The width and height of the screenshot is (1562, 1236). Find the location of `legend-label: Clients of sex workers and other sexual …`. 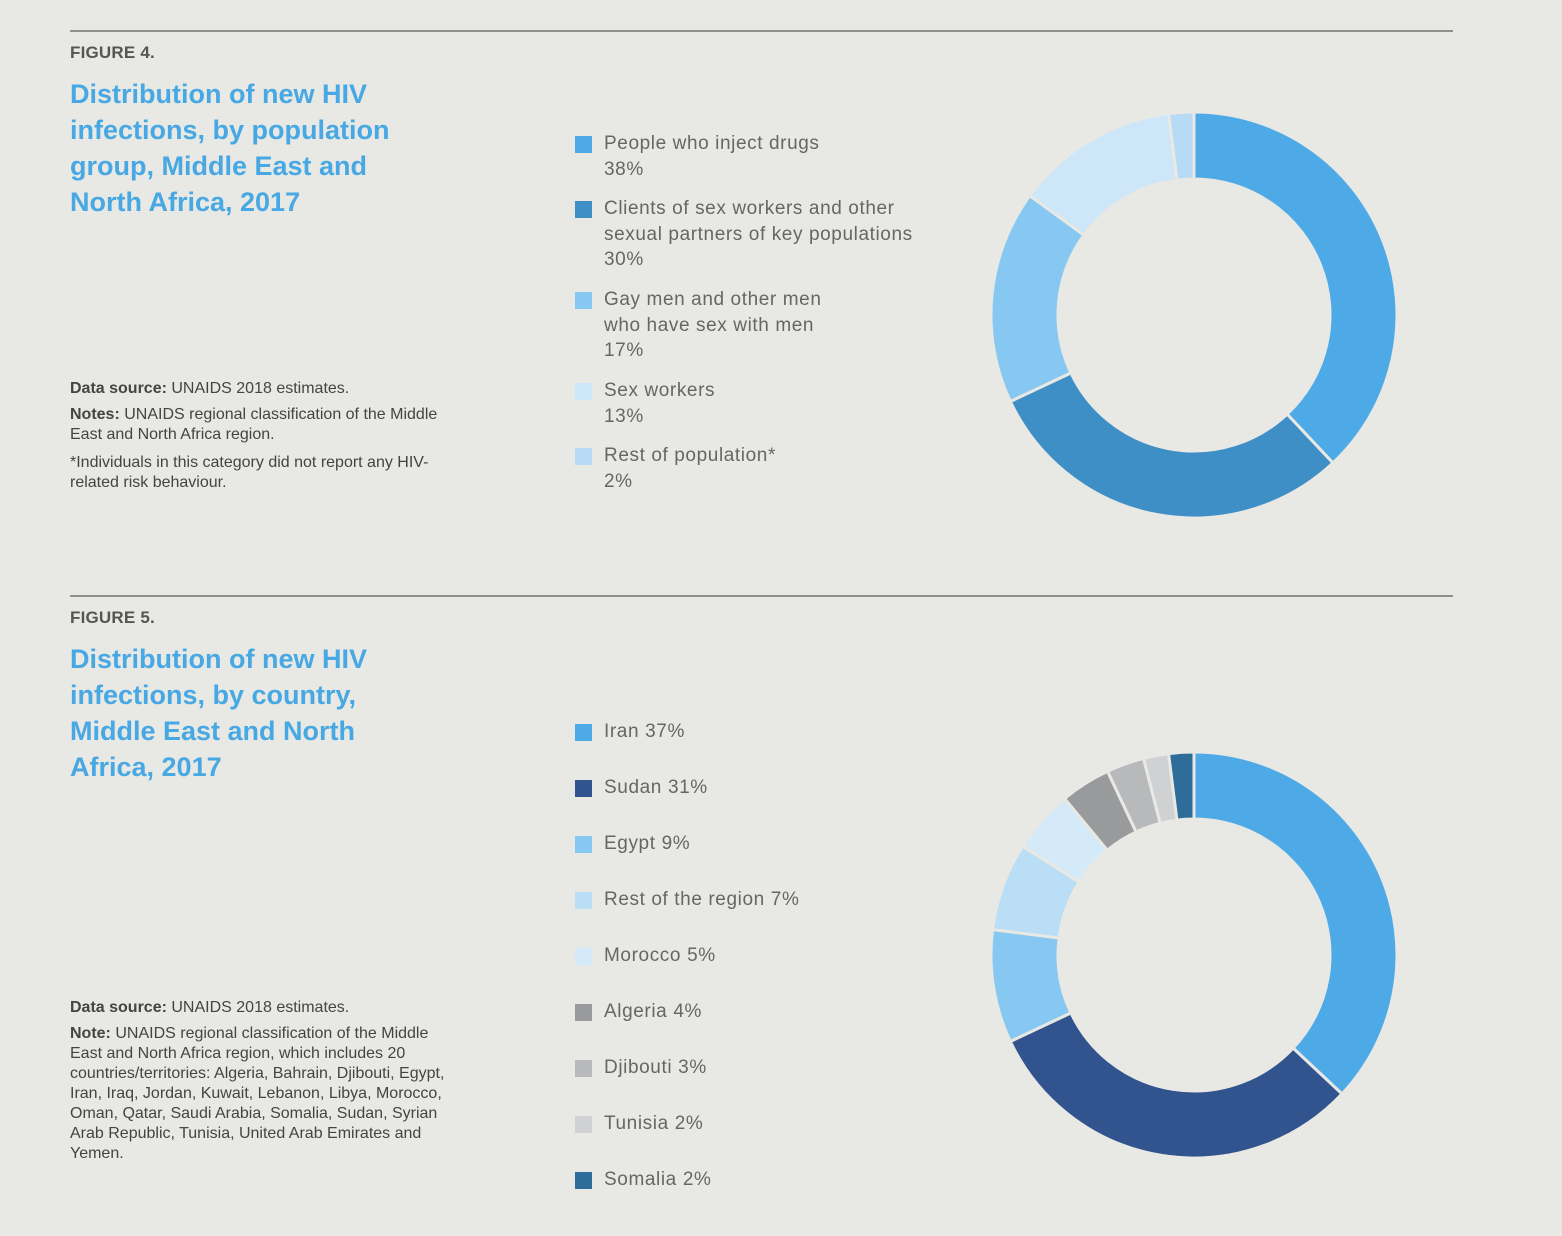

legend-label: Clients of sex workers and other sexual … is located at coordinates (758, 221).